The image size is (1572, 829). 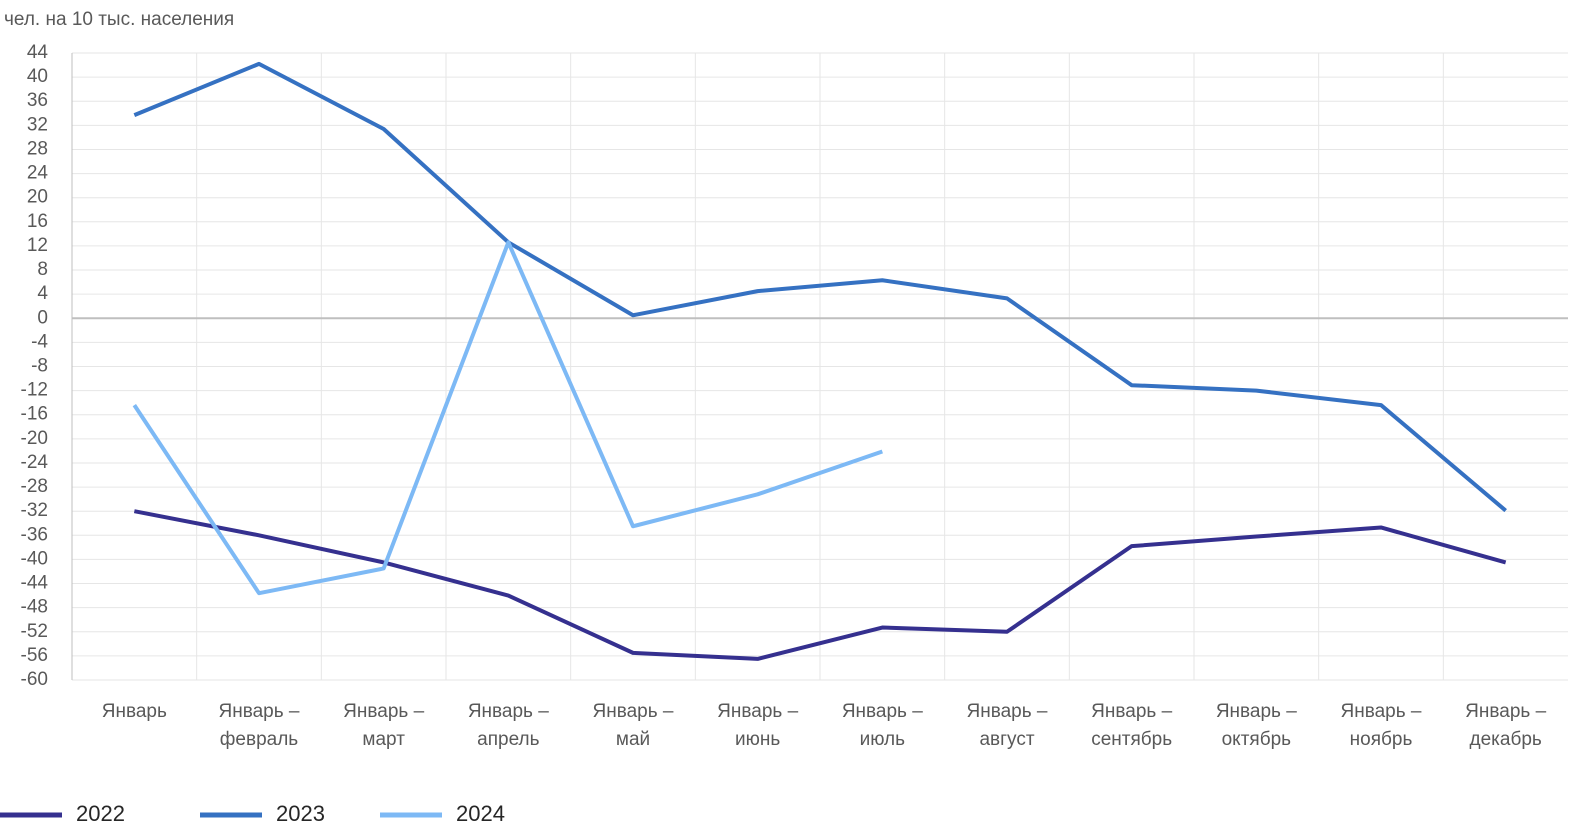 I want to click on y-tick-label: -36, so click(x=34, y=534).